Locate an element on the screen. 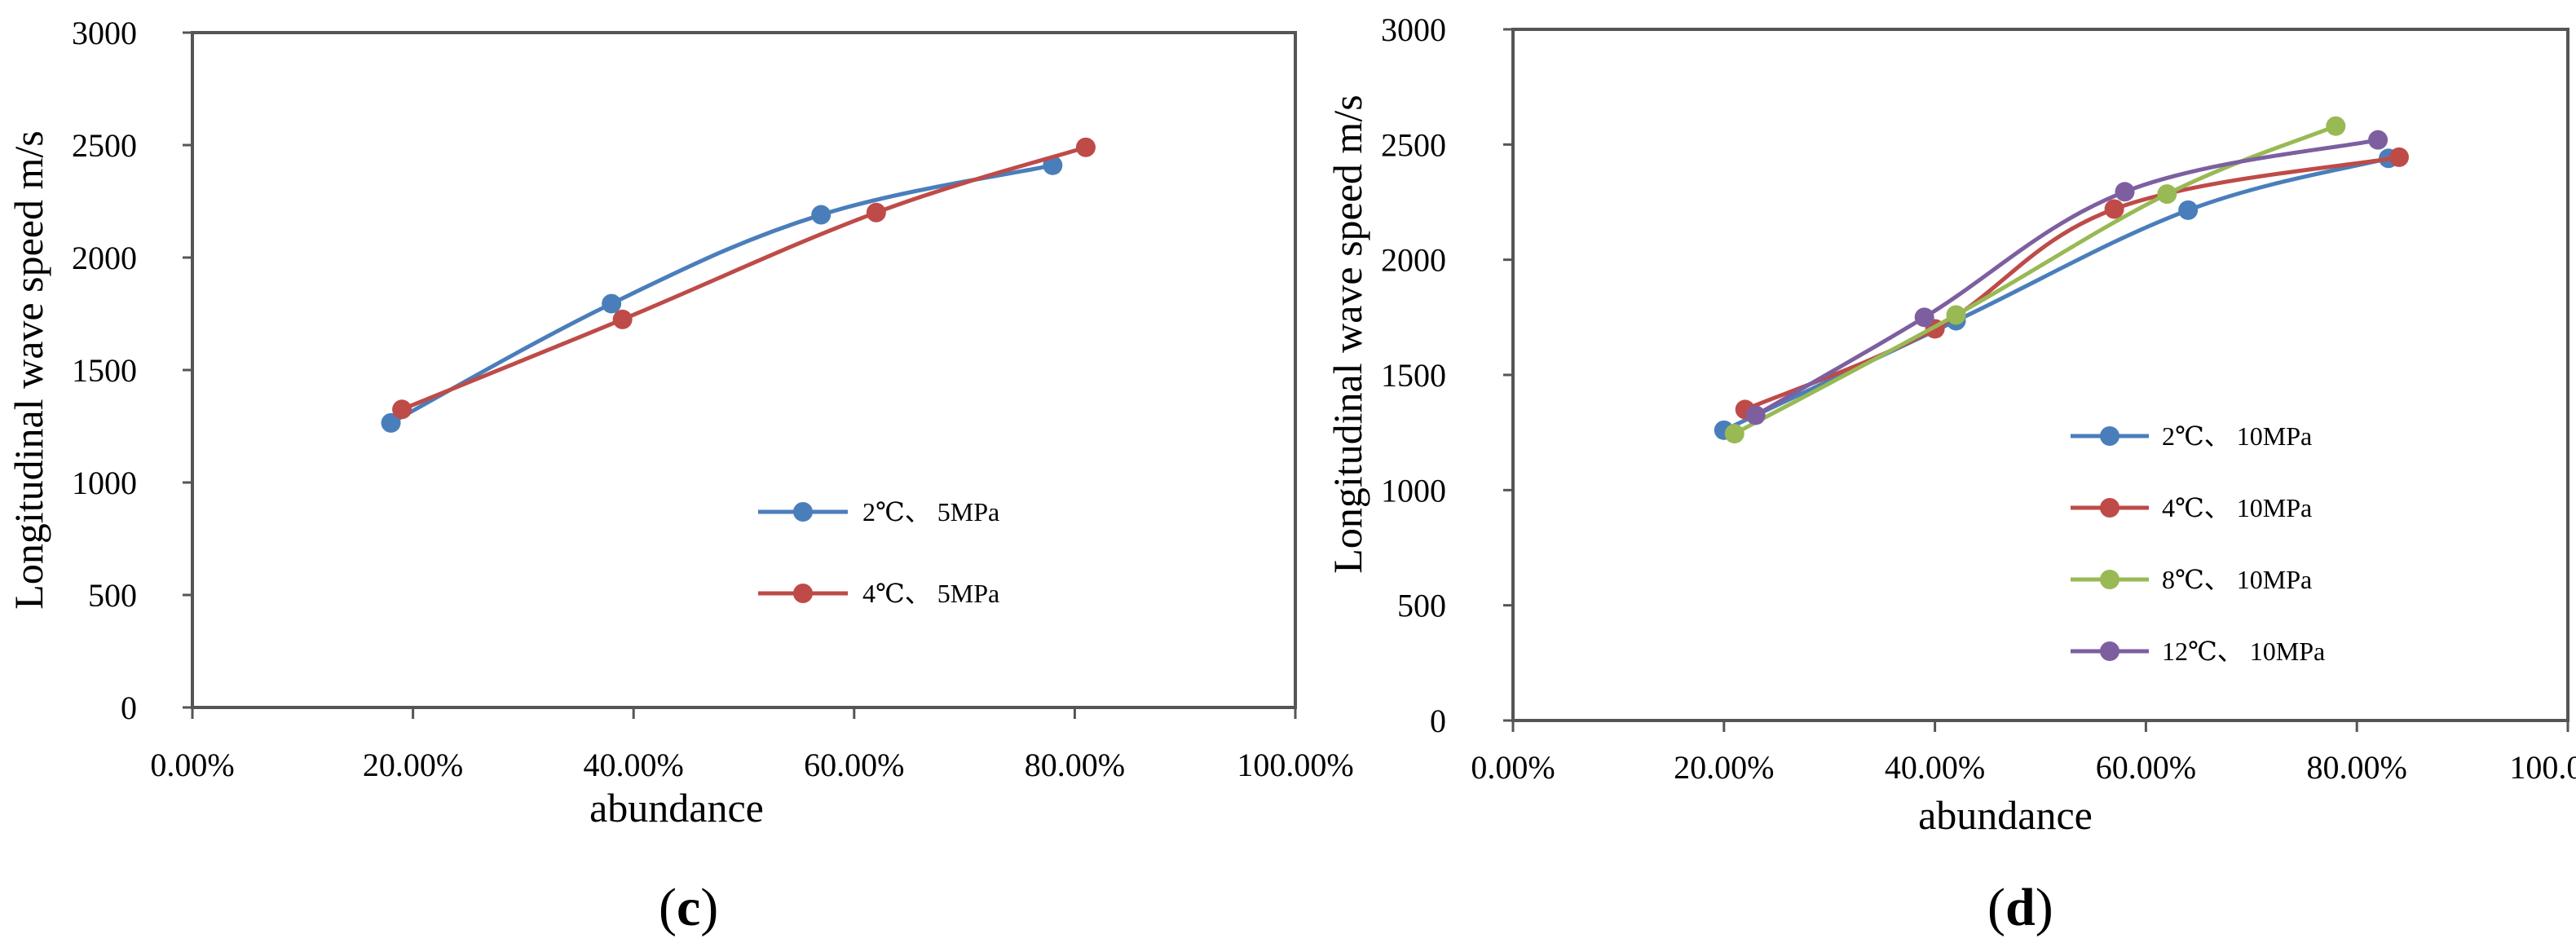  legend: 2℃、 10MPa 4℃、 10MPa 8℃、 10MPa 12℃、 10MPa is located at coordinates (2198, 543).